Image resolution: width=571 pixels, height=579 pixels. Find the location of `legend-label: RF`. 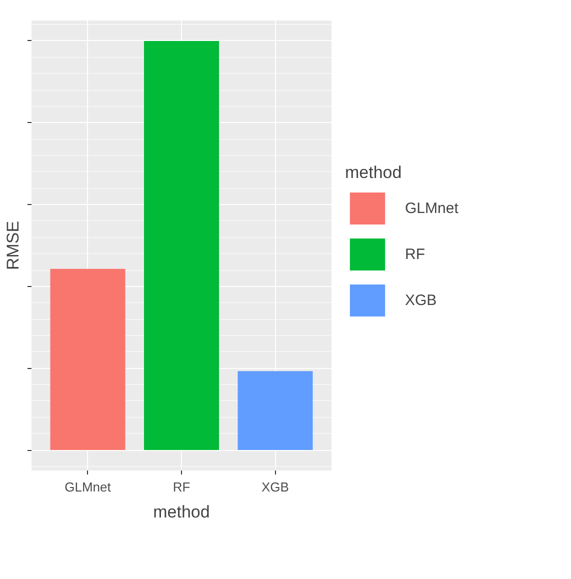

legend-label: RF is located at coordinates (415, 254).